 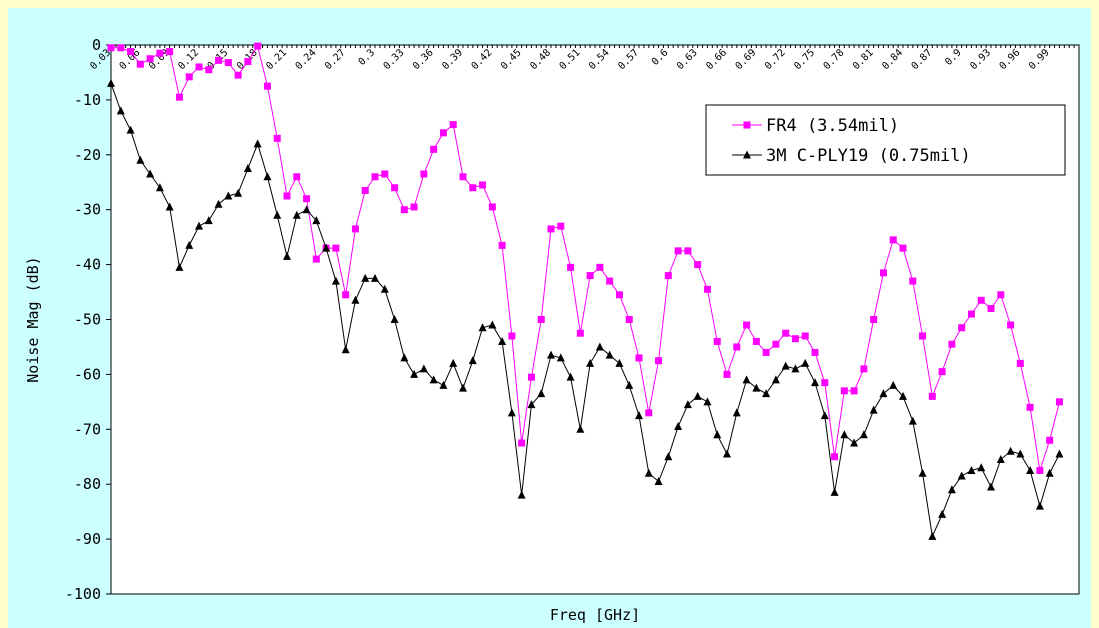 What do you see at coordinates (595, 615) in the screenshot?
I see `x-axis-label: Freq [GHz]` at bounding box center [595, 615].